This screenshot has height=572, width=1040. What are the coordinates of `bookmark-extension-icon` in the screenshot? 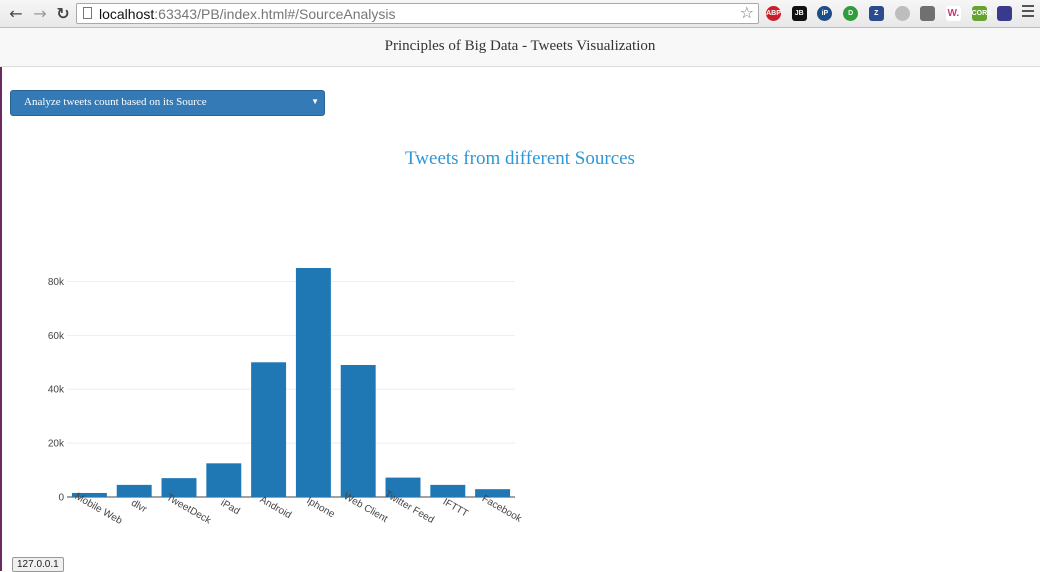 It's located at (928, 13).